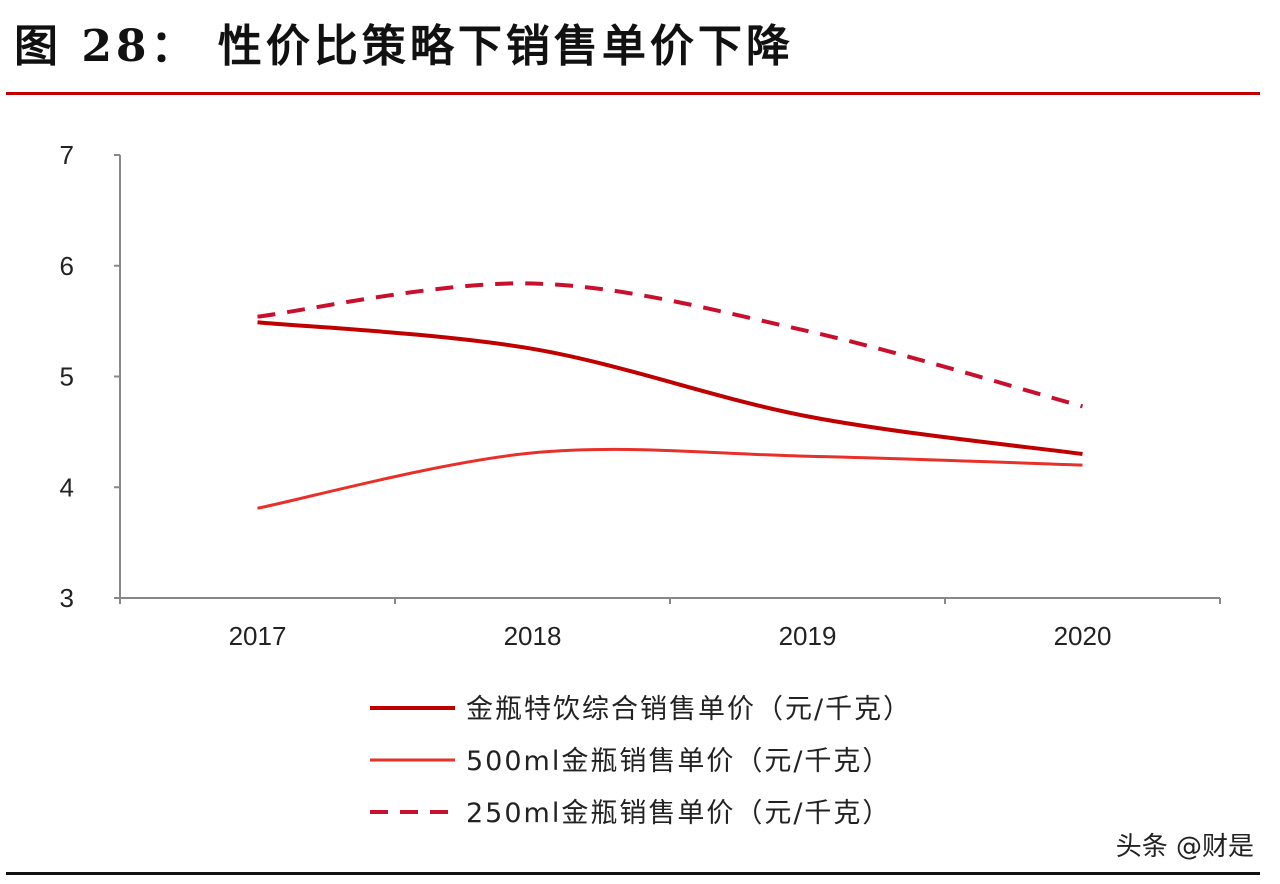 Image resolution: width=1280 pixels, height=884 pixels. What do you see at coordinates (633, 873) in the screenshot?
I see `bottom-divider` at bounding box center [633, 873].